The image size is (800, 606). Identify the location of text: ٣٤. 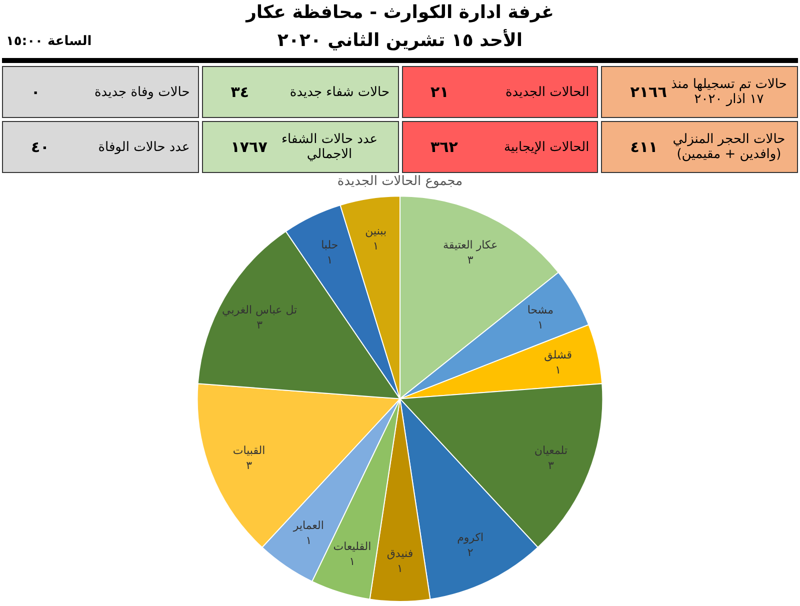
(240, 92).